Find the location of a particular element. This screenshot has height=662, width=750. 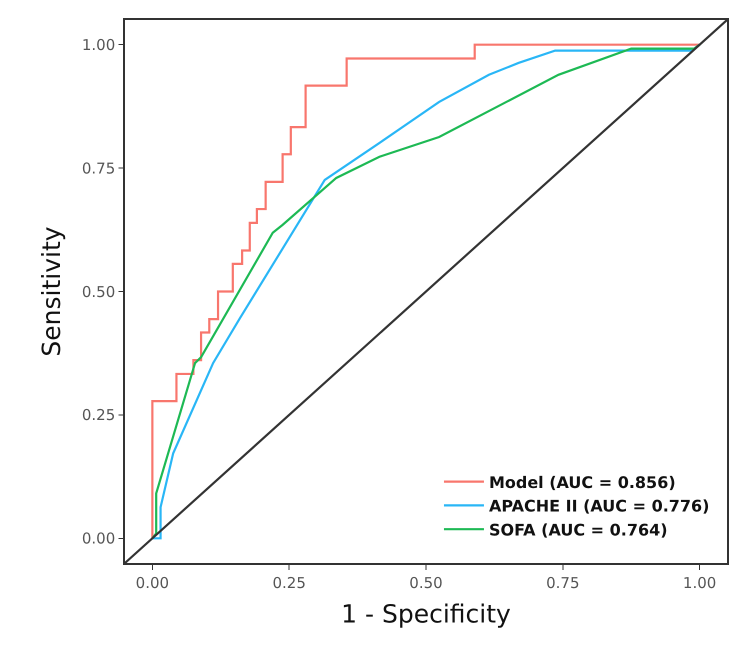

x-tick-label: 0.00 is located at coordinates (153, 583).